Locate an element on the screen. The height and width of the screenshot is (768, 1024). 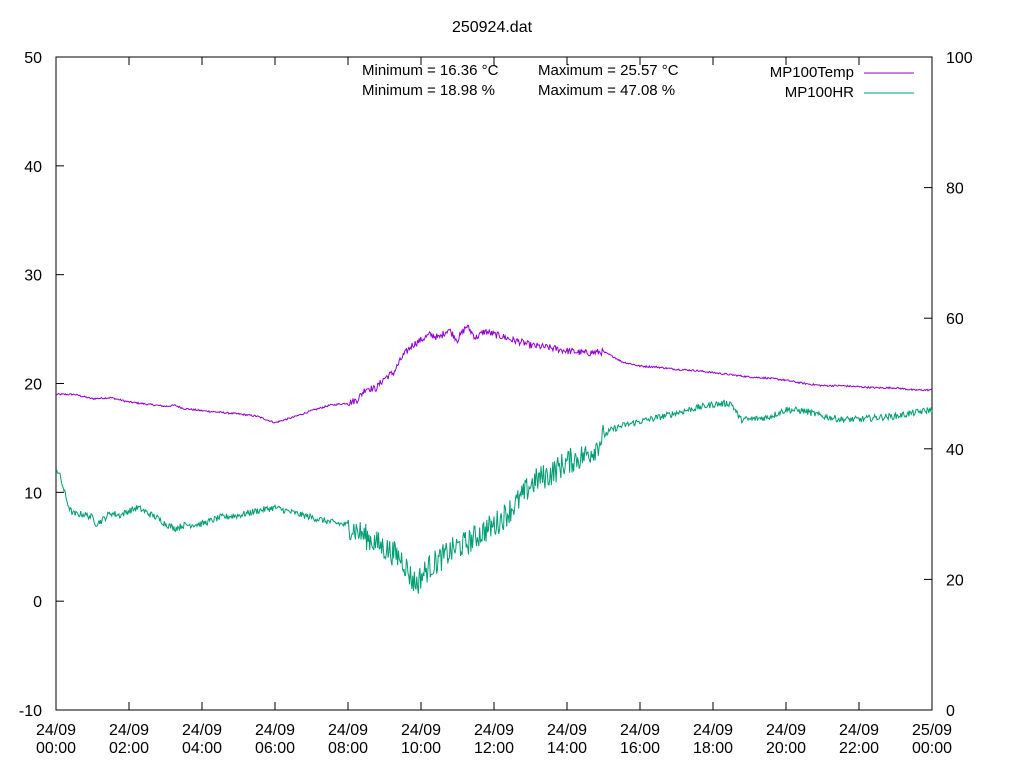
x-tick-label-time: 10:00 is located at coordinates (421, 748).